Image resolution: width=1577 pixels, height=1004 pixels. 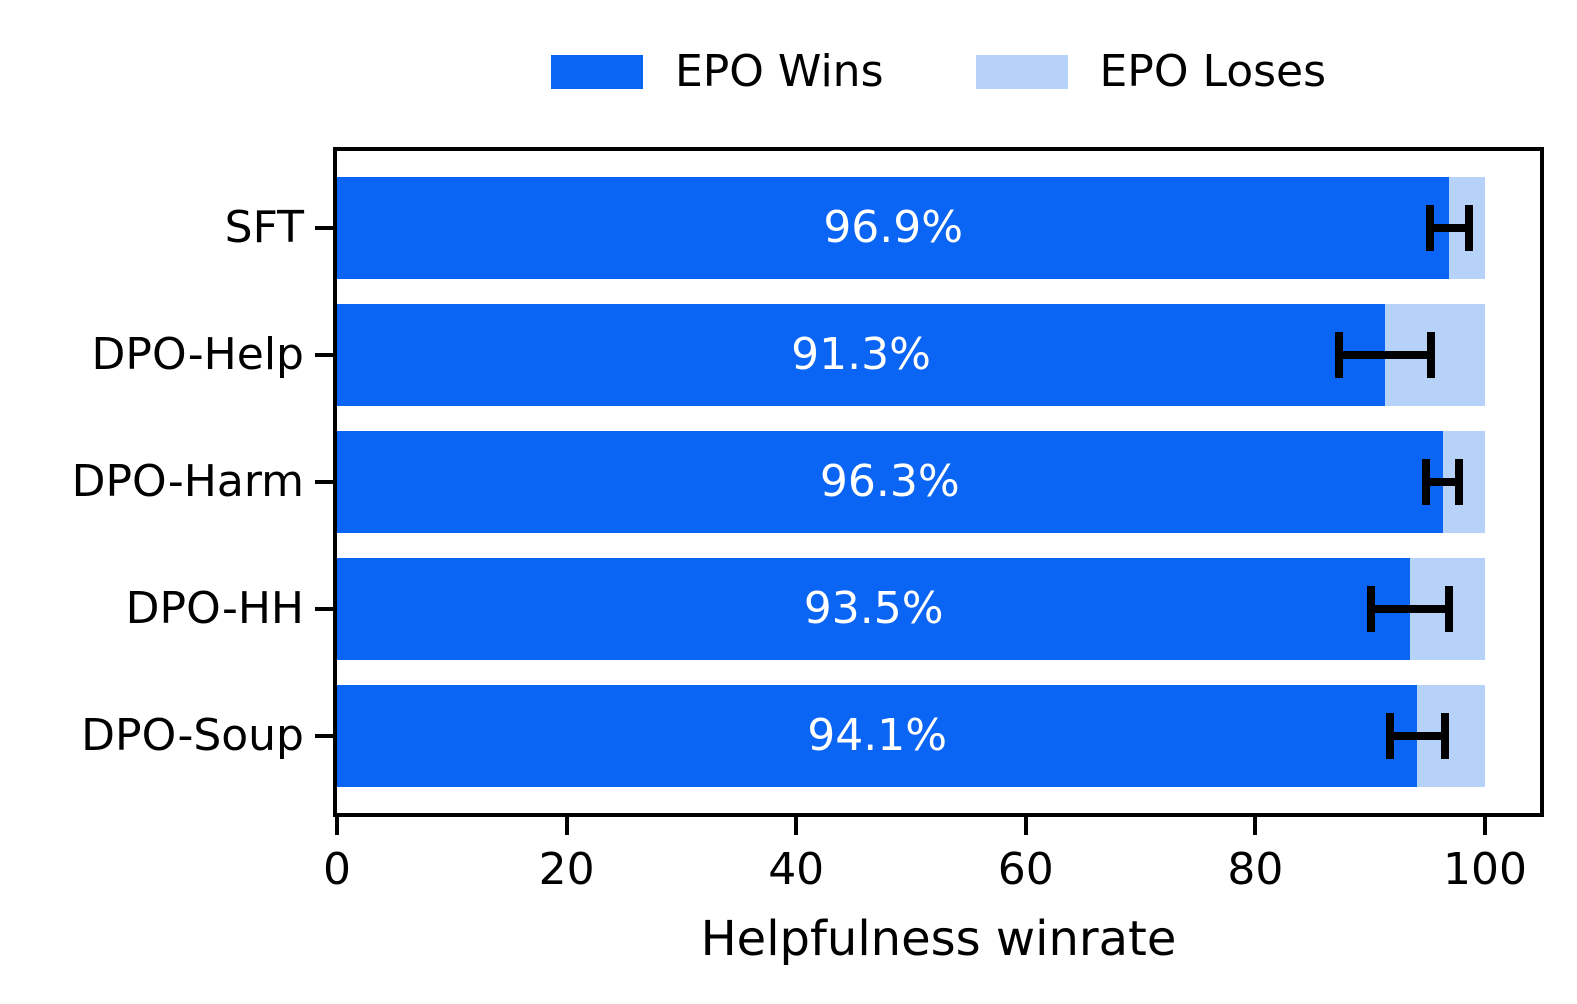 I want to click on legend-item-epo-loses: EPO Loses, so click(x=1151, y=72).